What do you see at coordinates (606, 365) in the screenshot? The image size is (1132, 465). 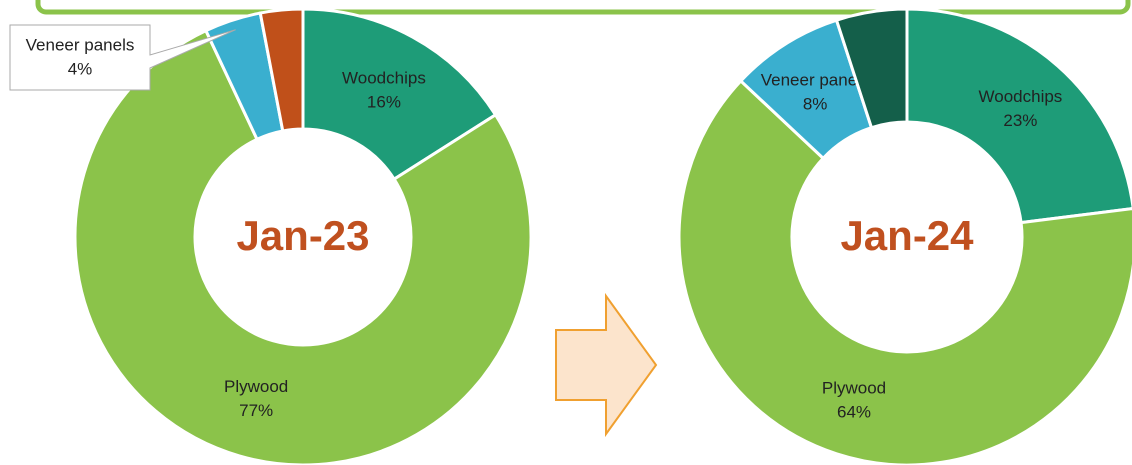 I see `arrow` at bounding box center [606, 365].